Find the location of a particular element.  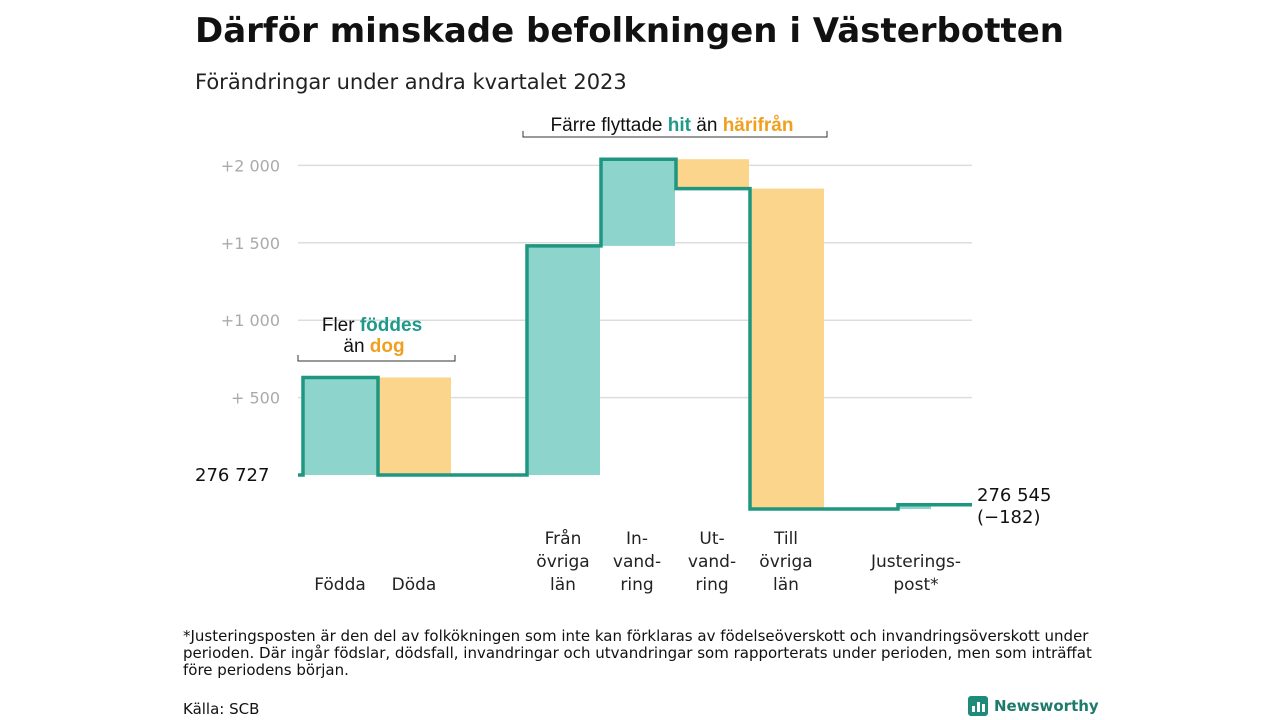

annotation-highlight-born: föddes is located at coordinates (391, 325).